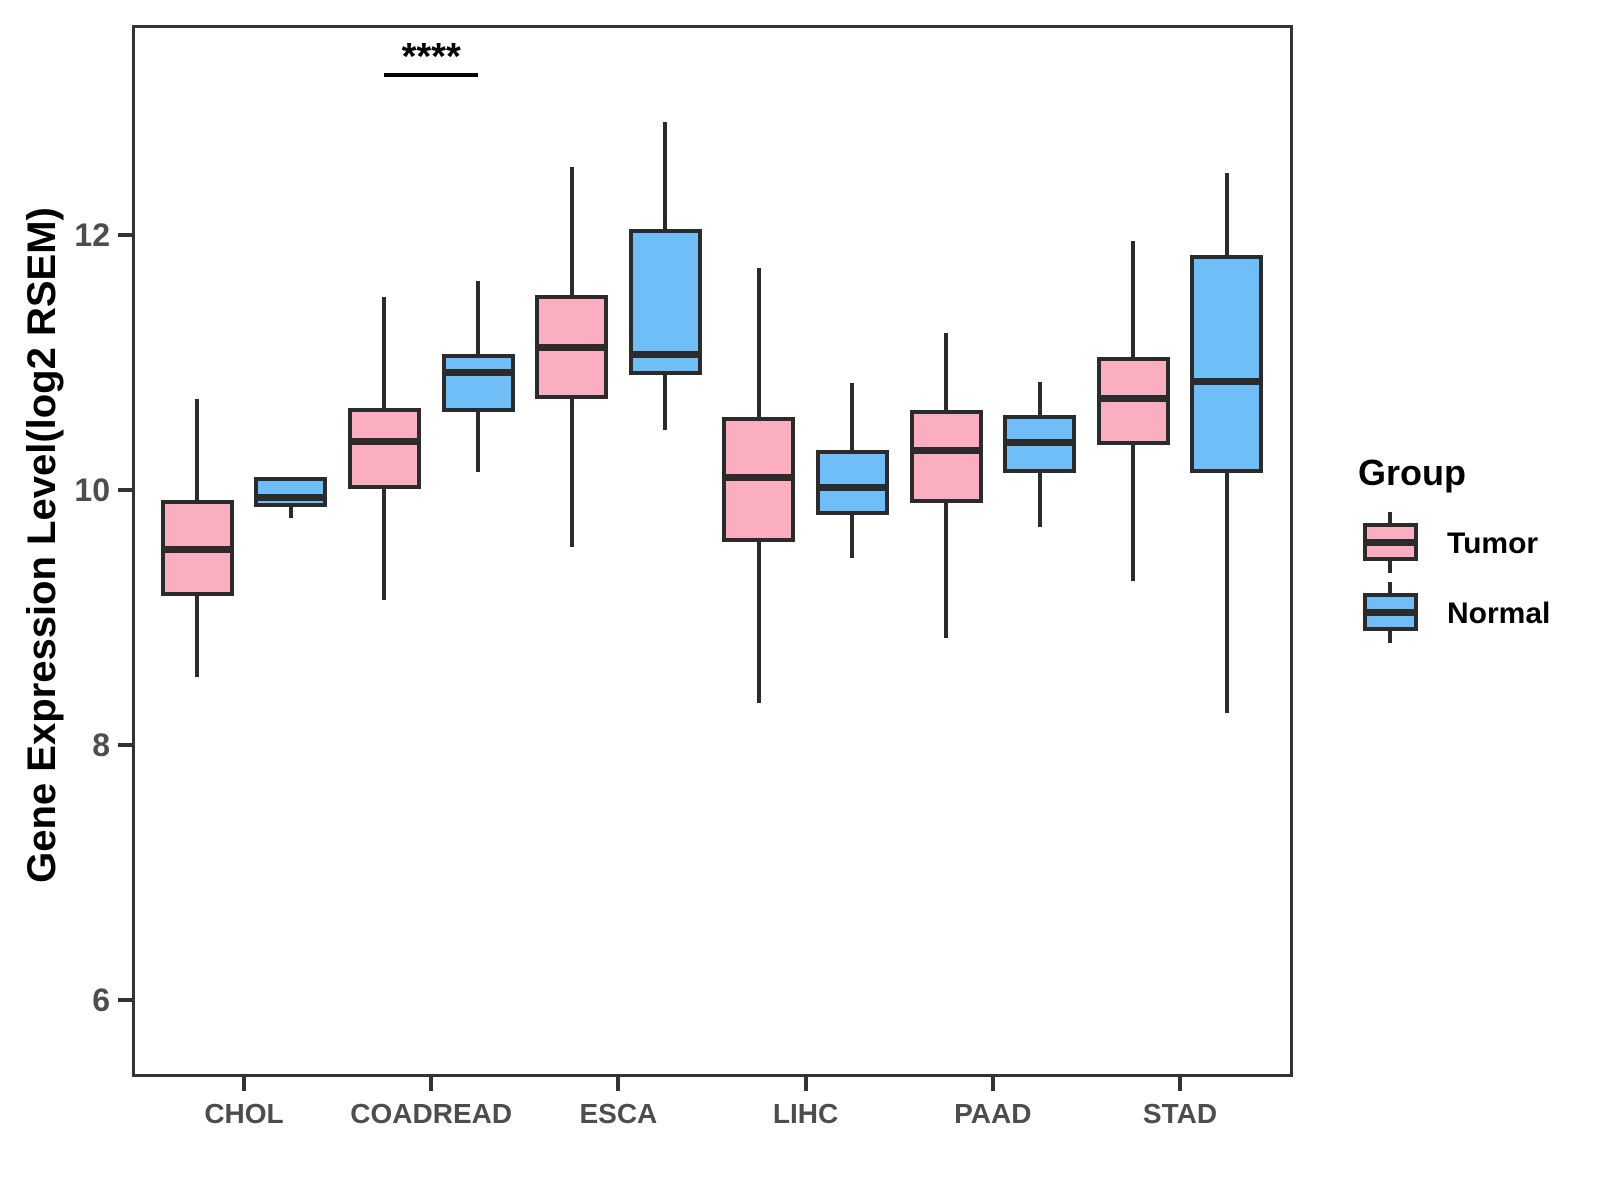 The image size is (1600, 1200). Describe the element at coordinates (1133, 398) in the screenshot. I see `median-tumor-STAD` at that location.